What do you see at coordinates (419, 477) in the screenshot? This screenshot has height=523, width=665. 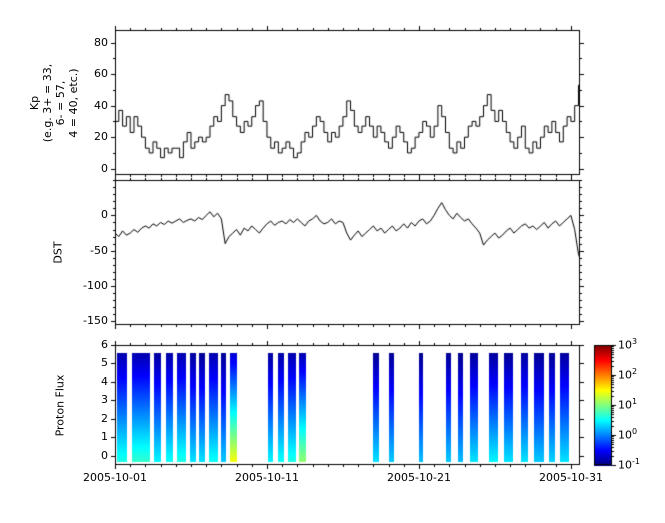 I see `x-tick-label-2005-10-21: 2005-10-21` at bounding box center [419, 477].